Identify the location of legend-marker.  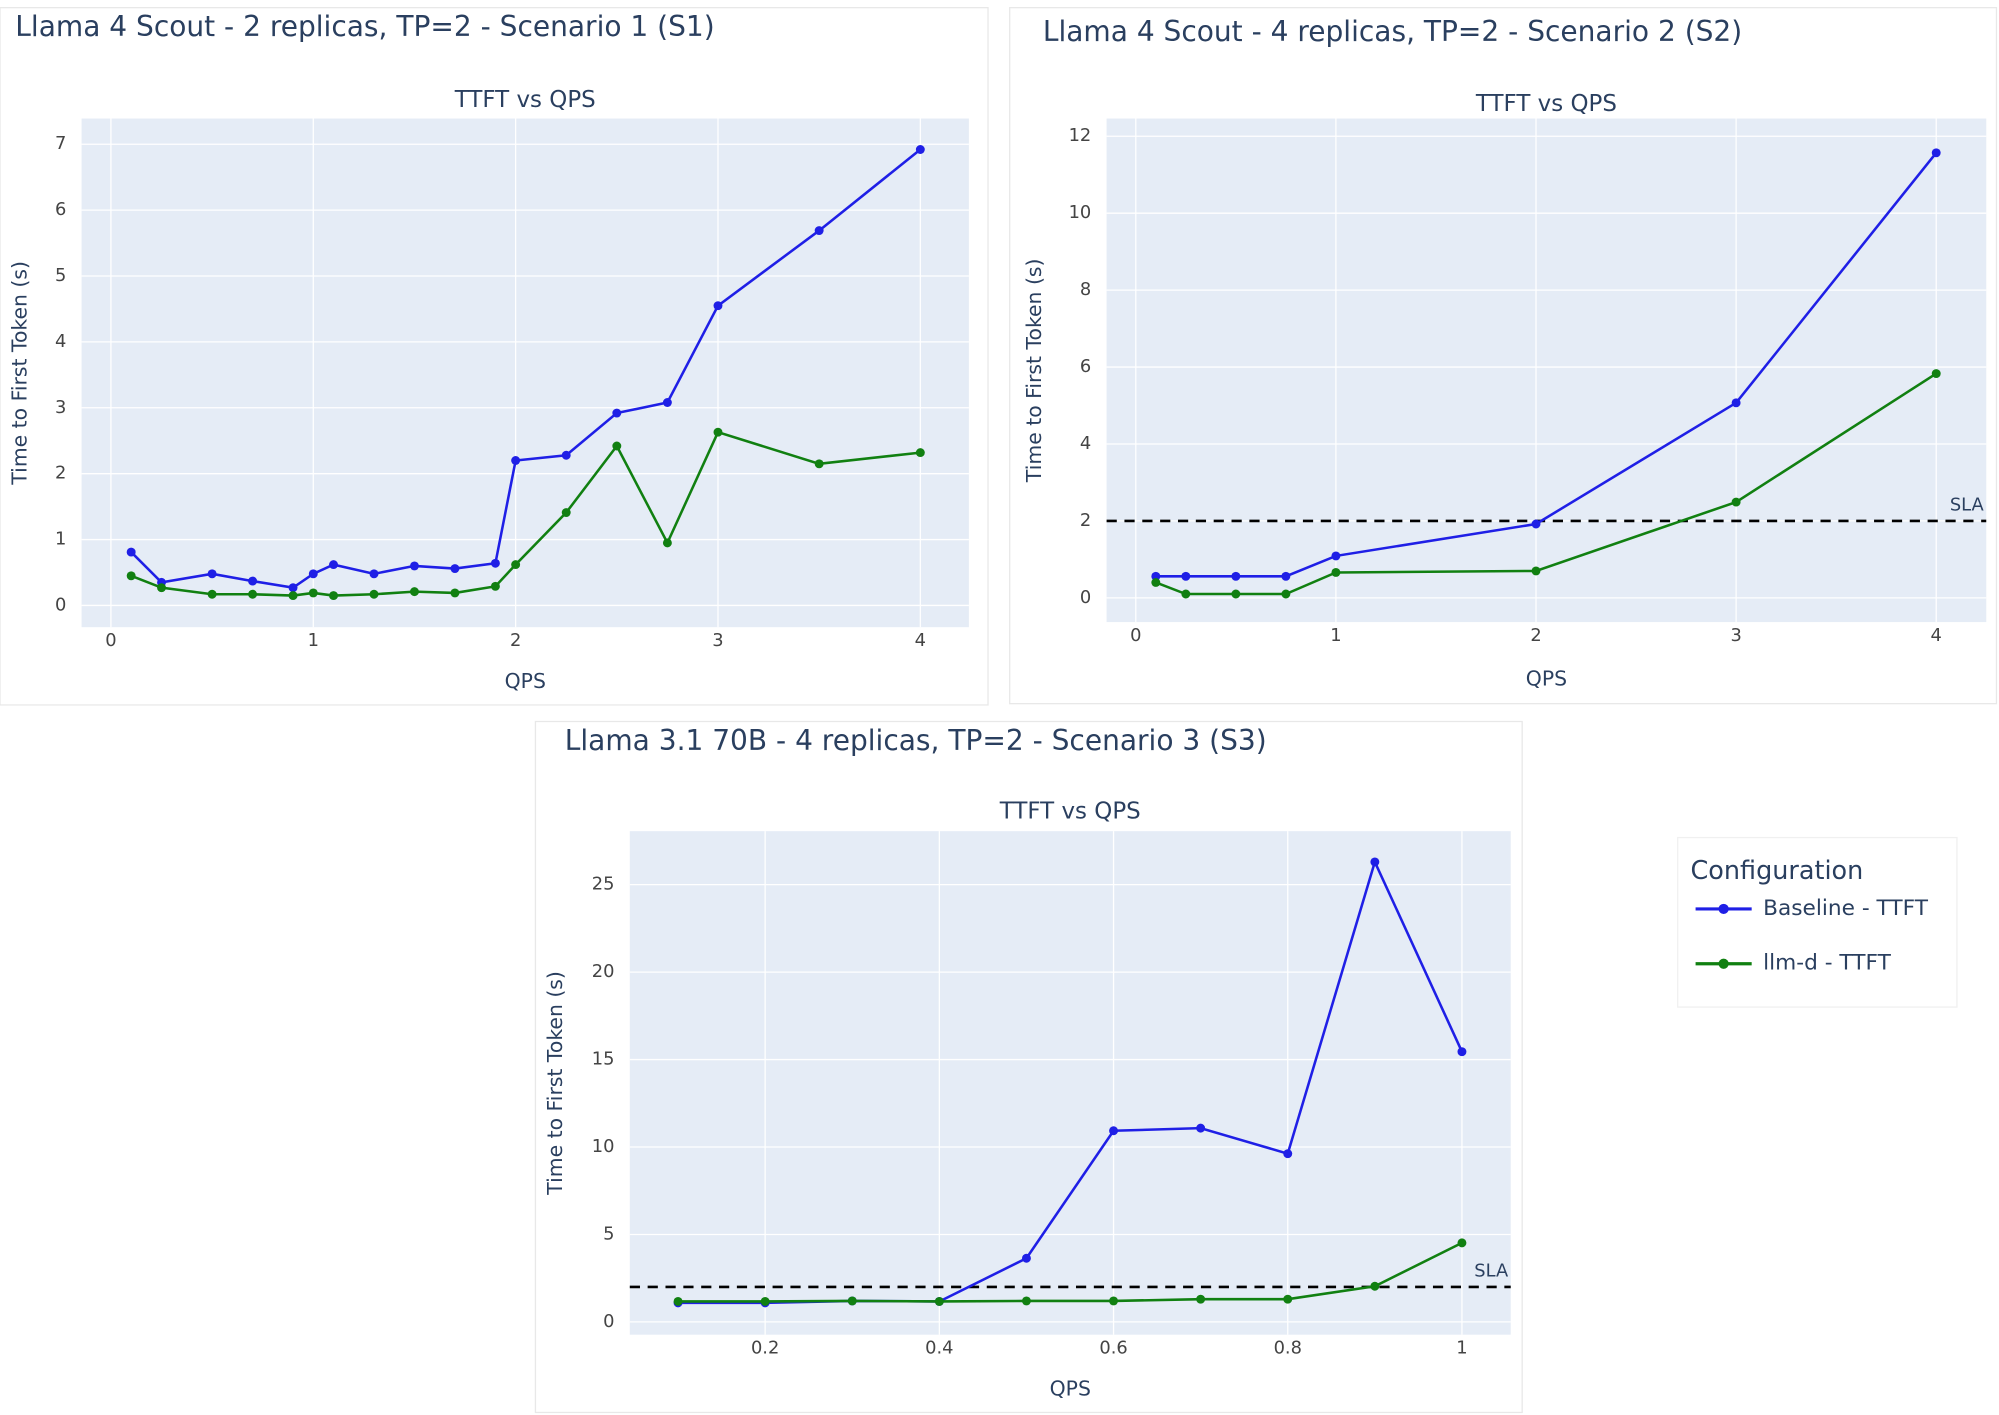
(1723, 909).